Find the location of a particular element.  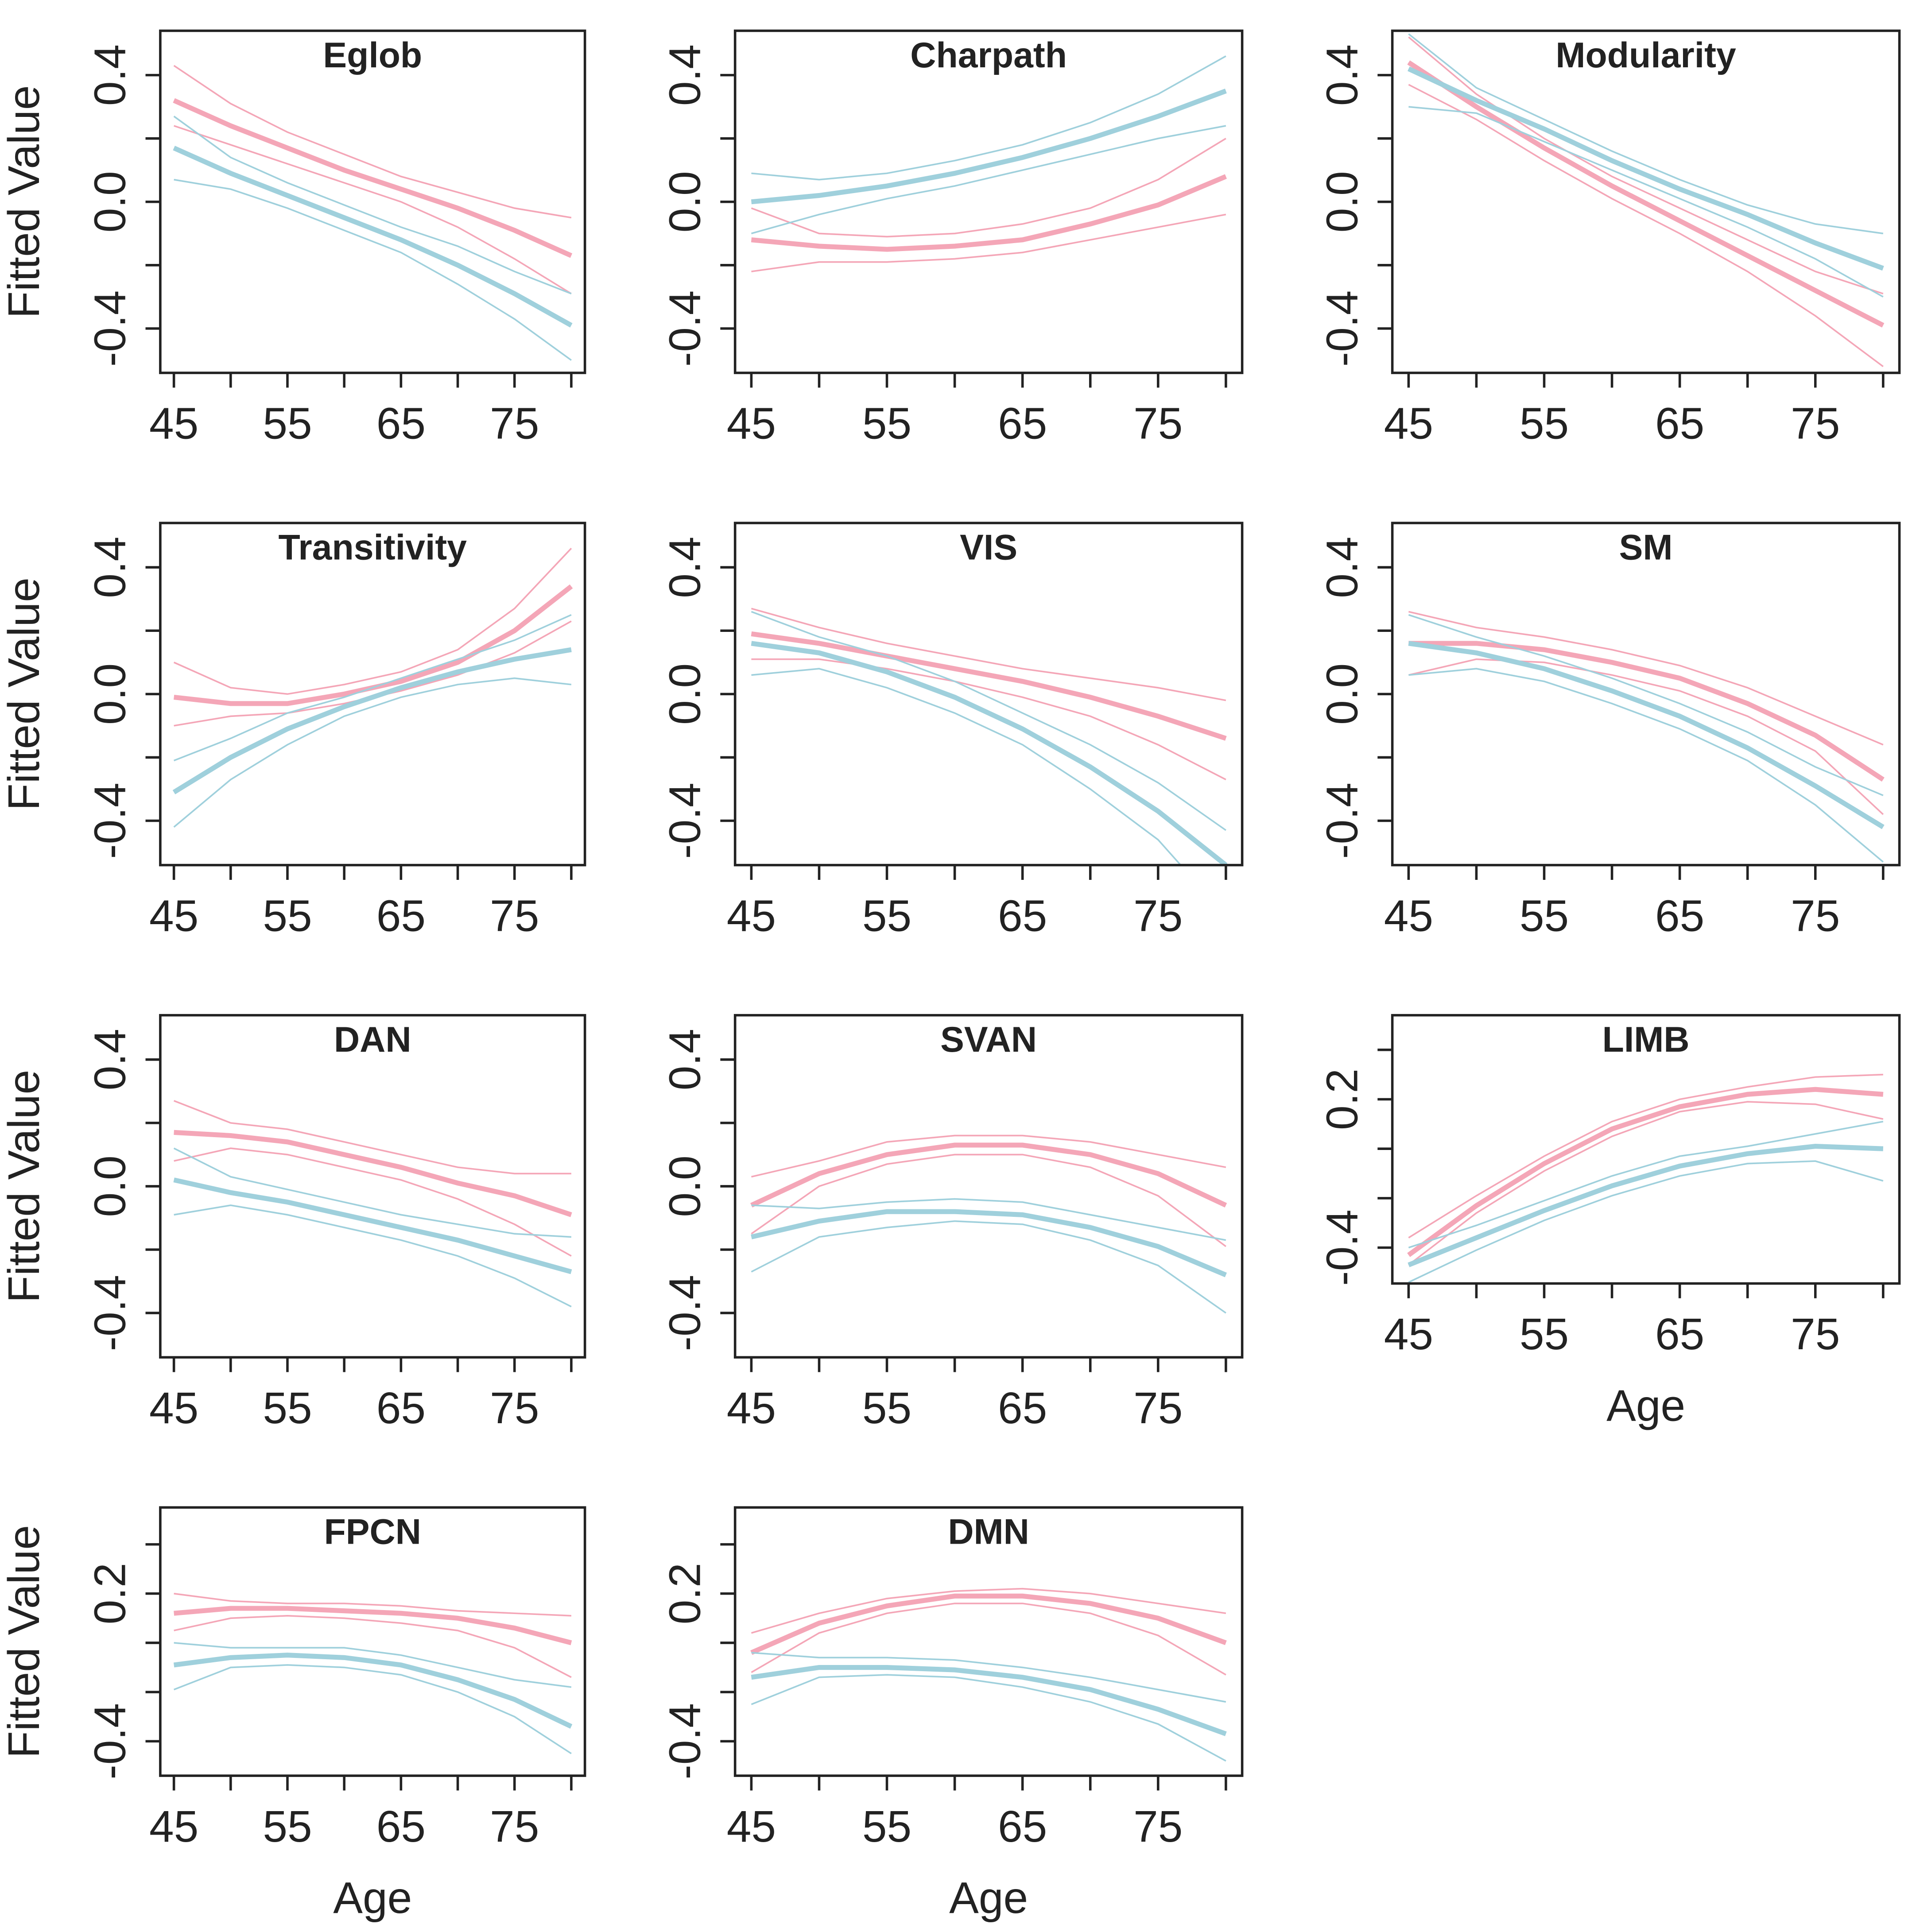

y-tick-label: 0.2 is located at coordinates (685, 1593).